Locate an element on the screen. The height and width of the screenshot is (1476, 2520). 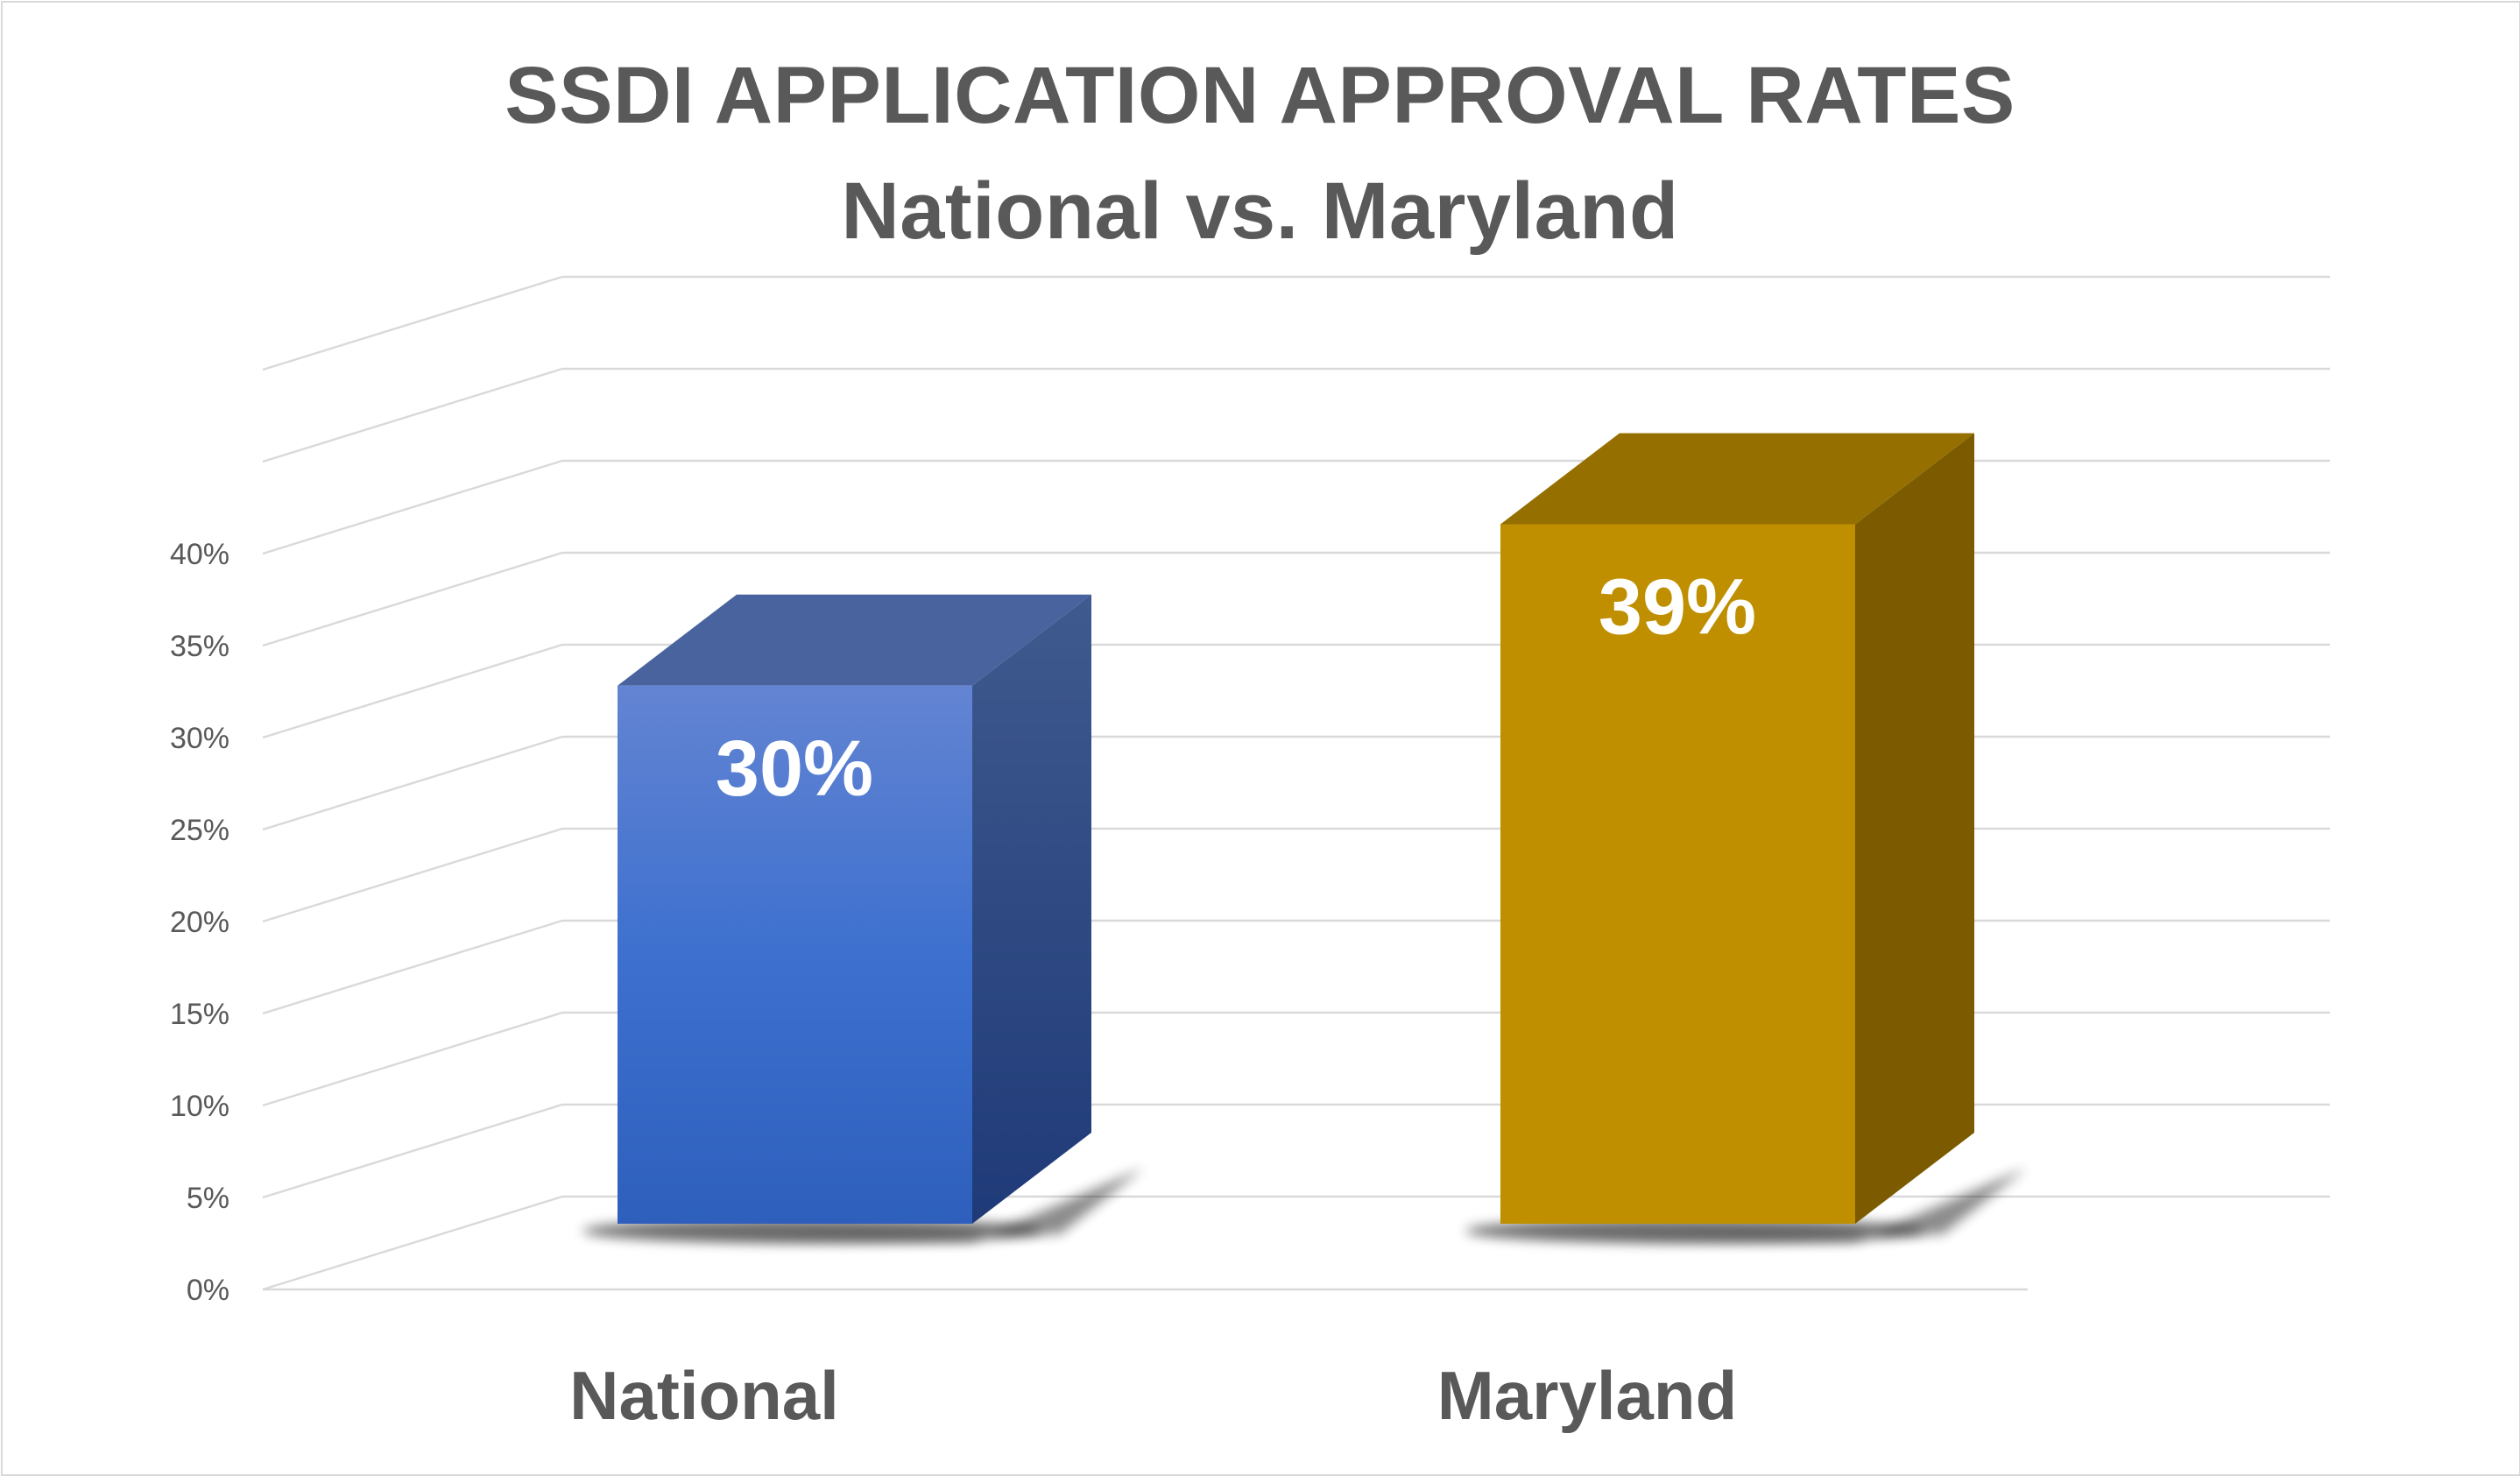
chart-title: SSDI APPLICATION APPROVAL RATES is located at coordinates (1260, 95).